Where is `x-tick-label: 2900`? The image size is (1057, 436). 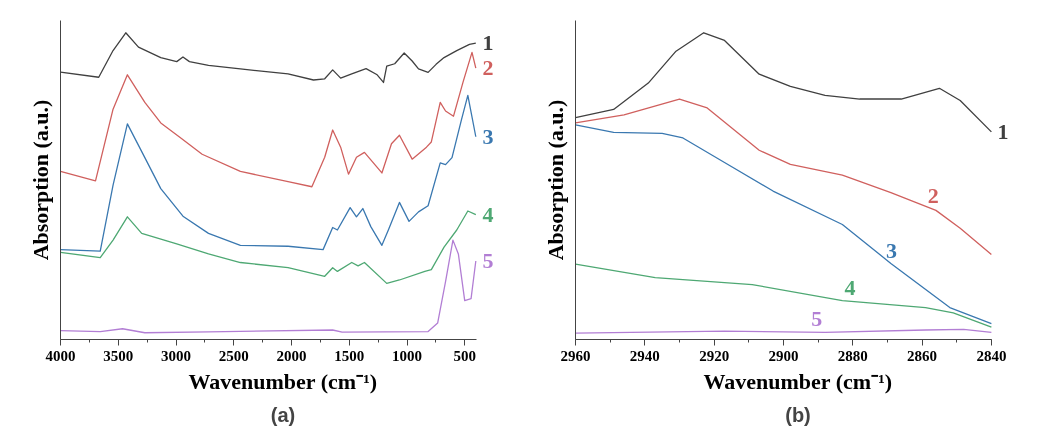
x-tick-label: 2900 is located at coordinates (783, 355).